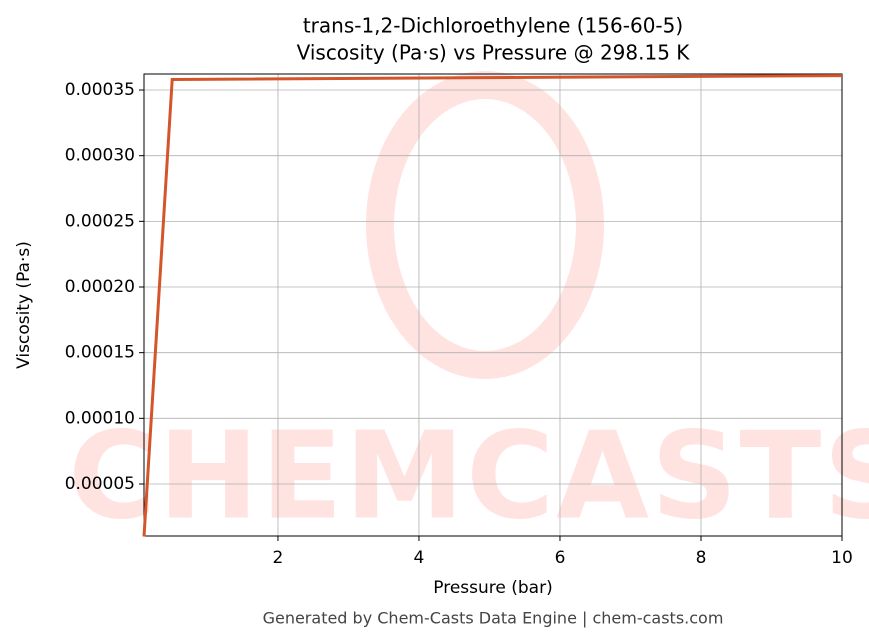 The width and height of the screenshot is (869, 644). Describe the element at coordinates (485, 225) in the screenshot. I see `watermark-logo` at that location.